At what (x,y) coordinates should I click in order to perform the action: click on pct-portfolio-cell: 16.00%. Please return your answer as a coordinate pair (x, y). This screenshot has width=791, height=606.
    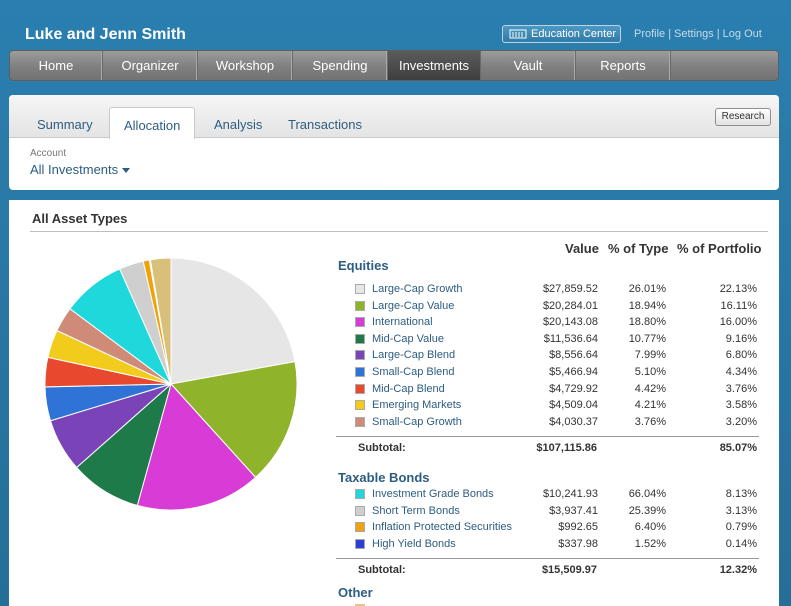
    Looking at the image, I should click on (738, 322).